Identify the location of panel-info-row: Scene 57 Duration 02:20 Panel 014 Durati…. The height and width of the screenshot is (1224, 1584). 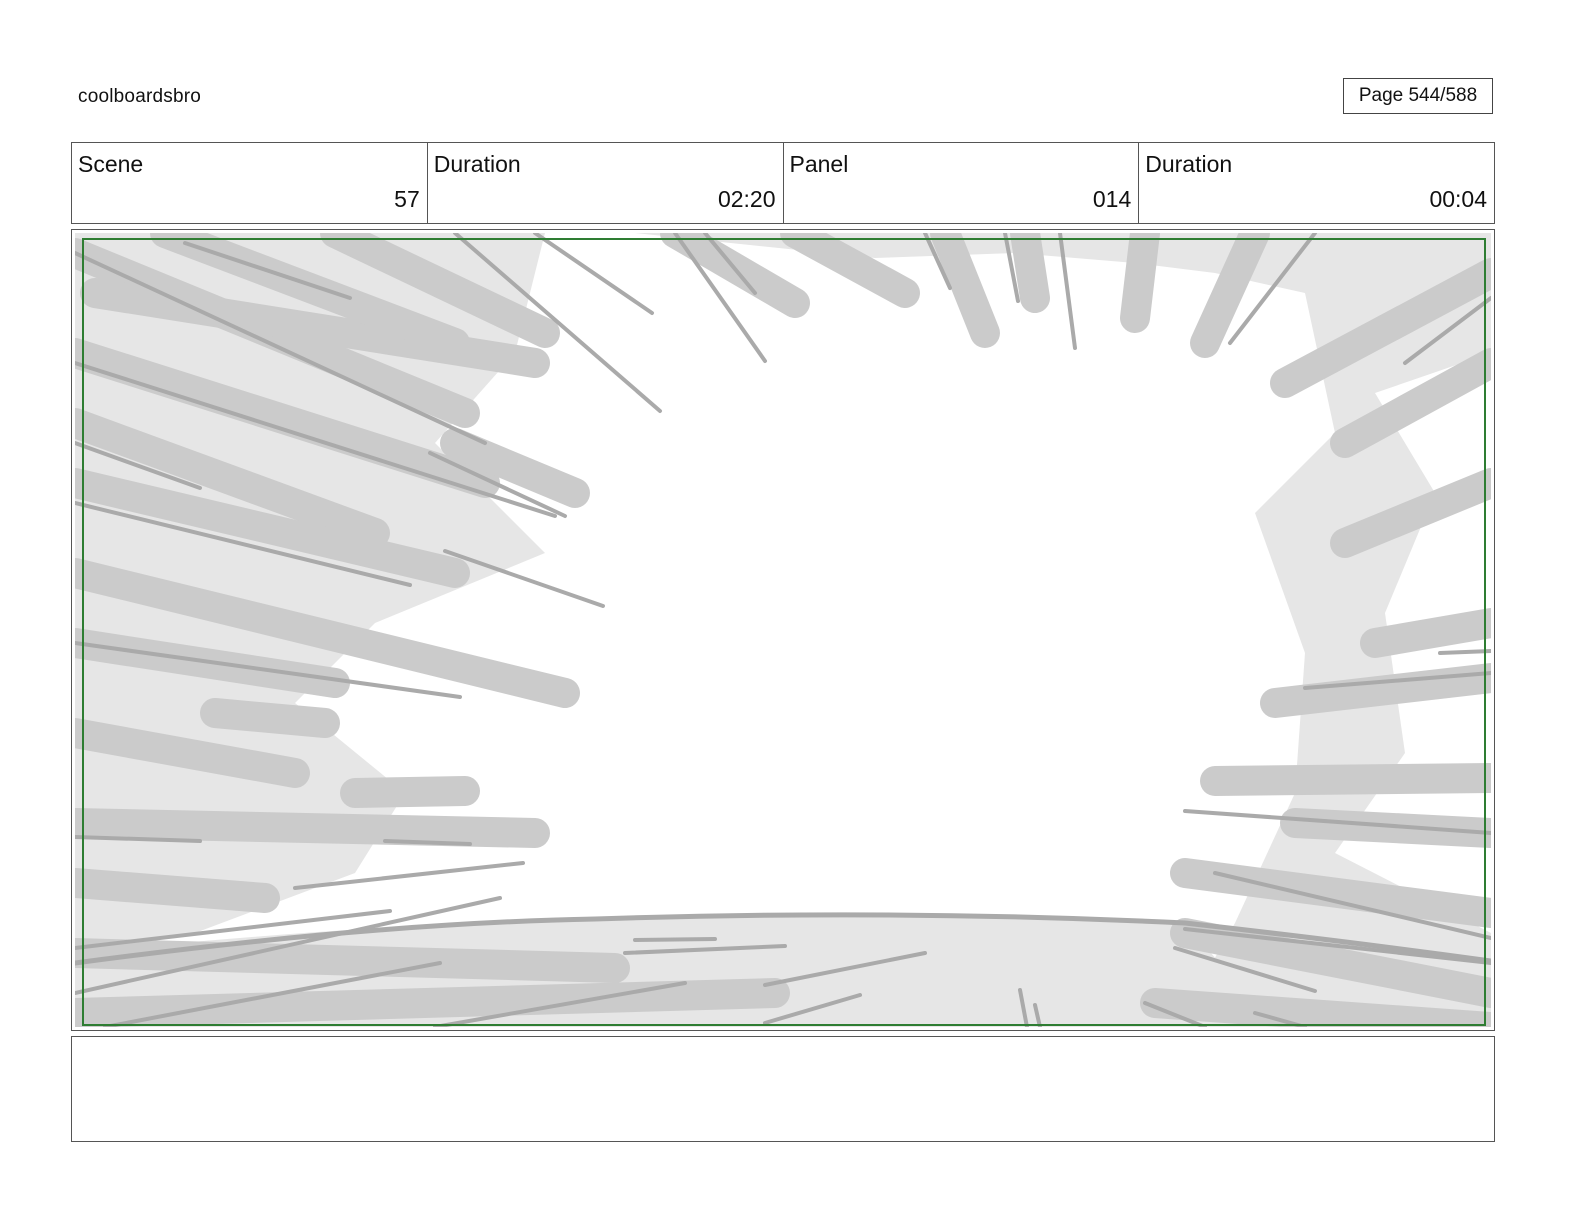
(783, 183).